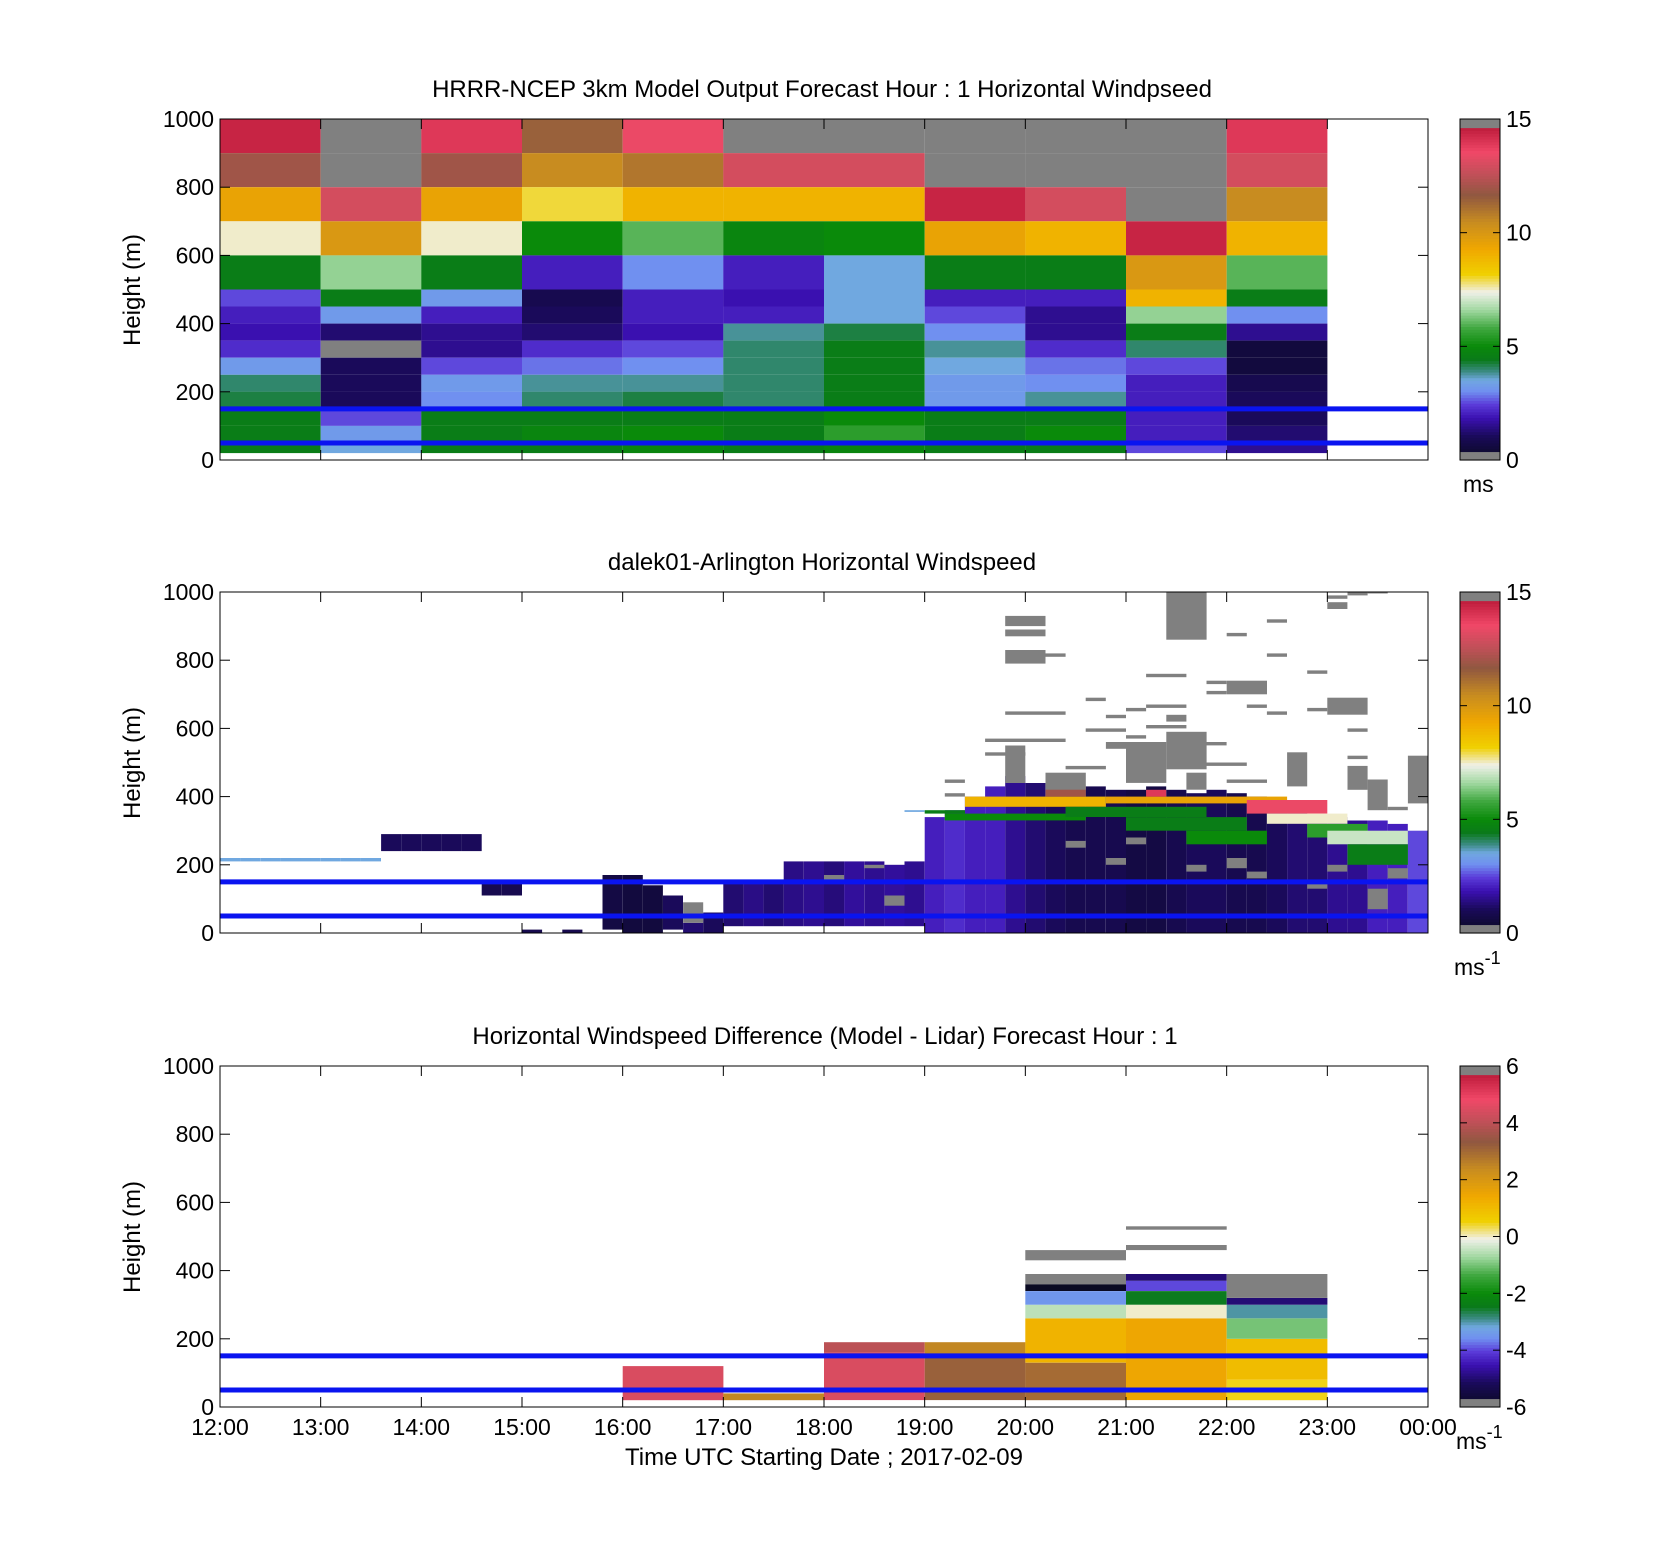  I want to click on x-tick-label: 18:00, so click(824, 1427).